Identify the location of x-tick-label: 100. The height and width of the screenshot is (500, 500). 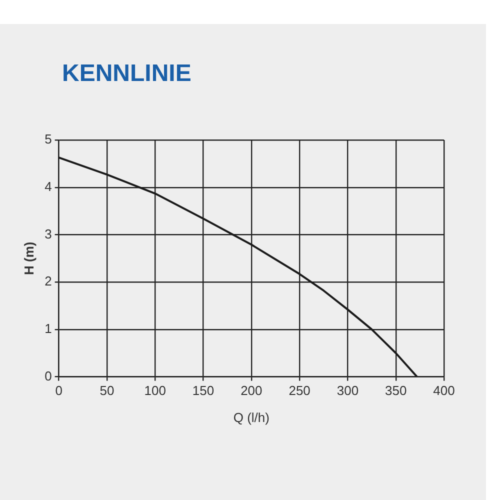
(155, 390).